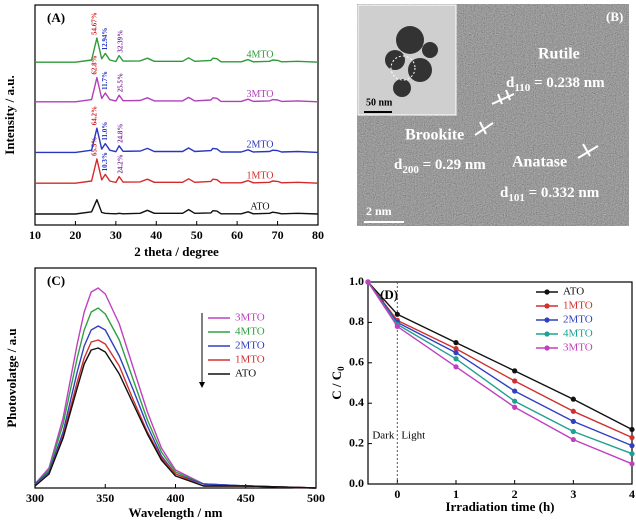  Describe the element at coordinates (550, 194) in the screenshot. I see `d-spacing: d101 = 0.332 nm` at that location.